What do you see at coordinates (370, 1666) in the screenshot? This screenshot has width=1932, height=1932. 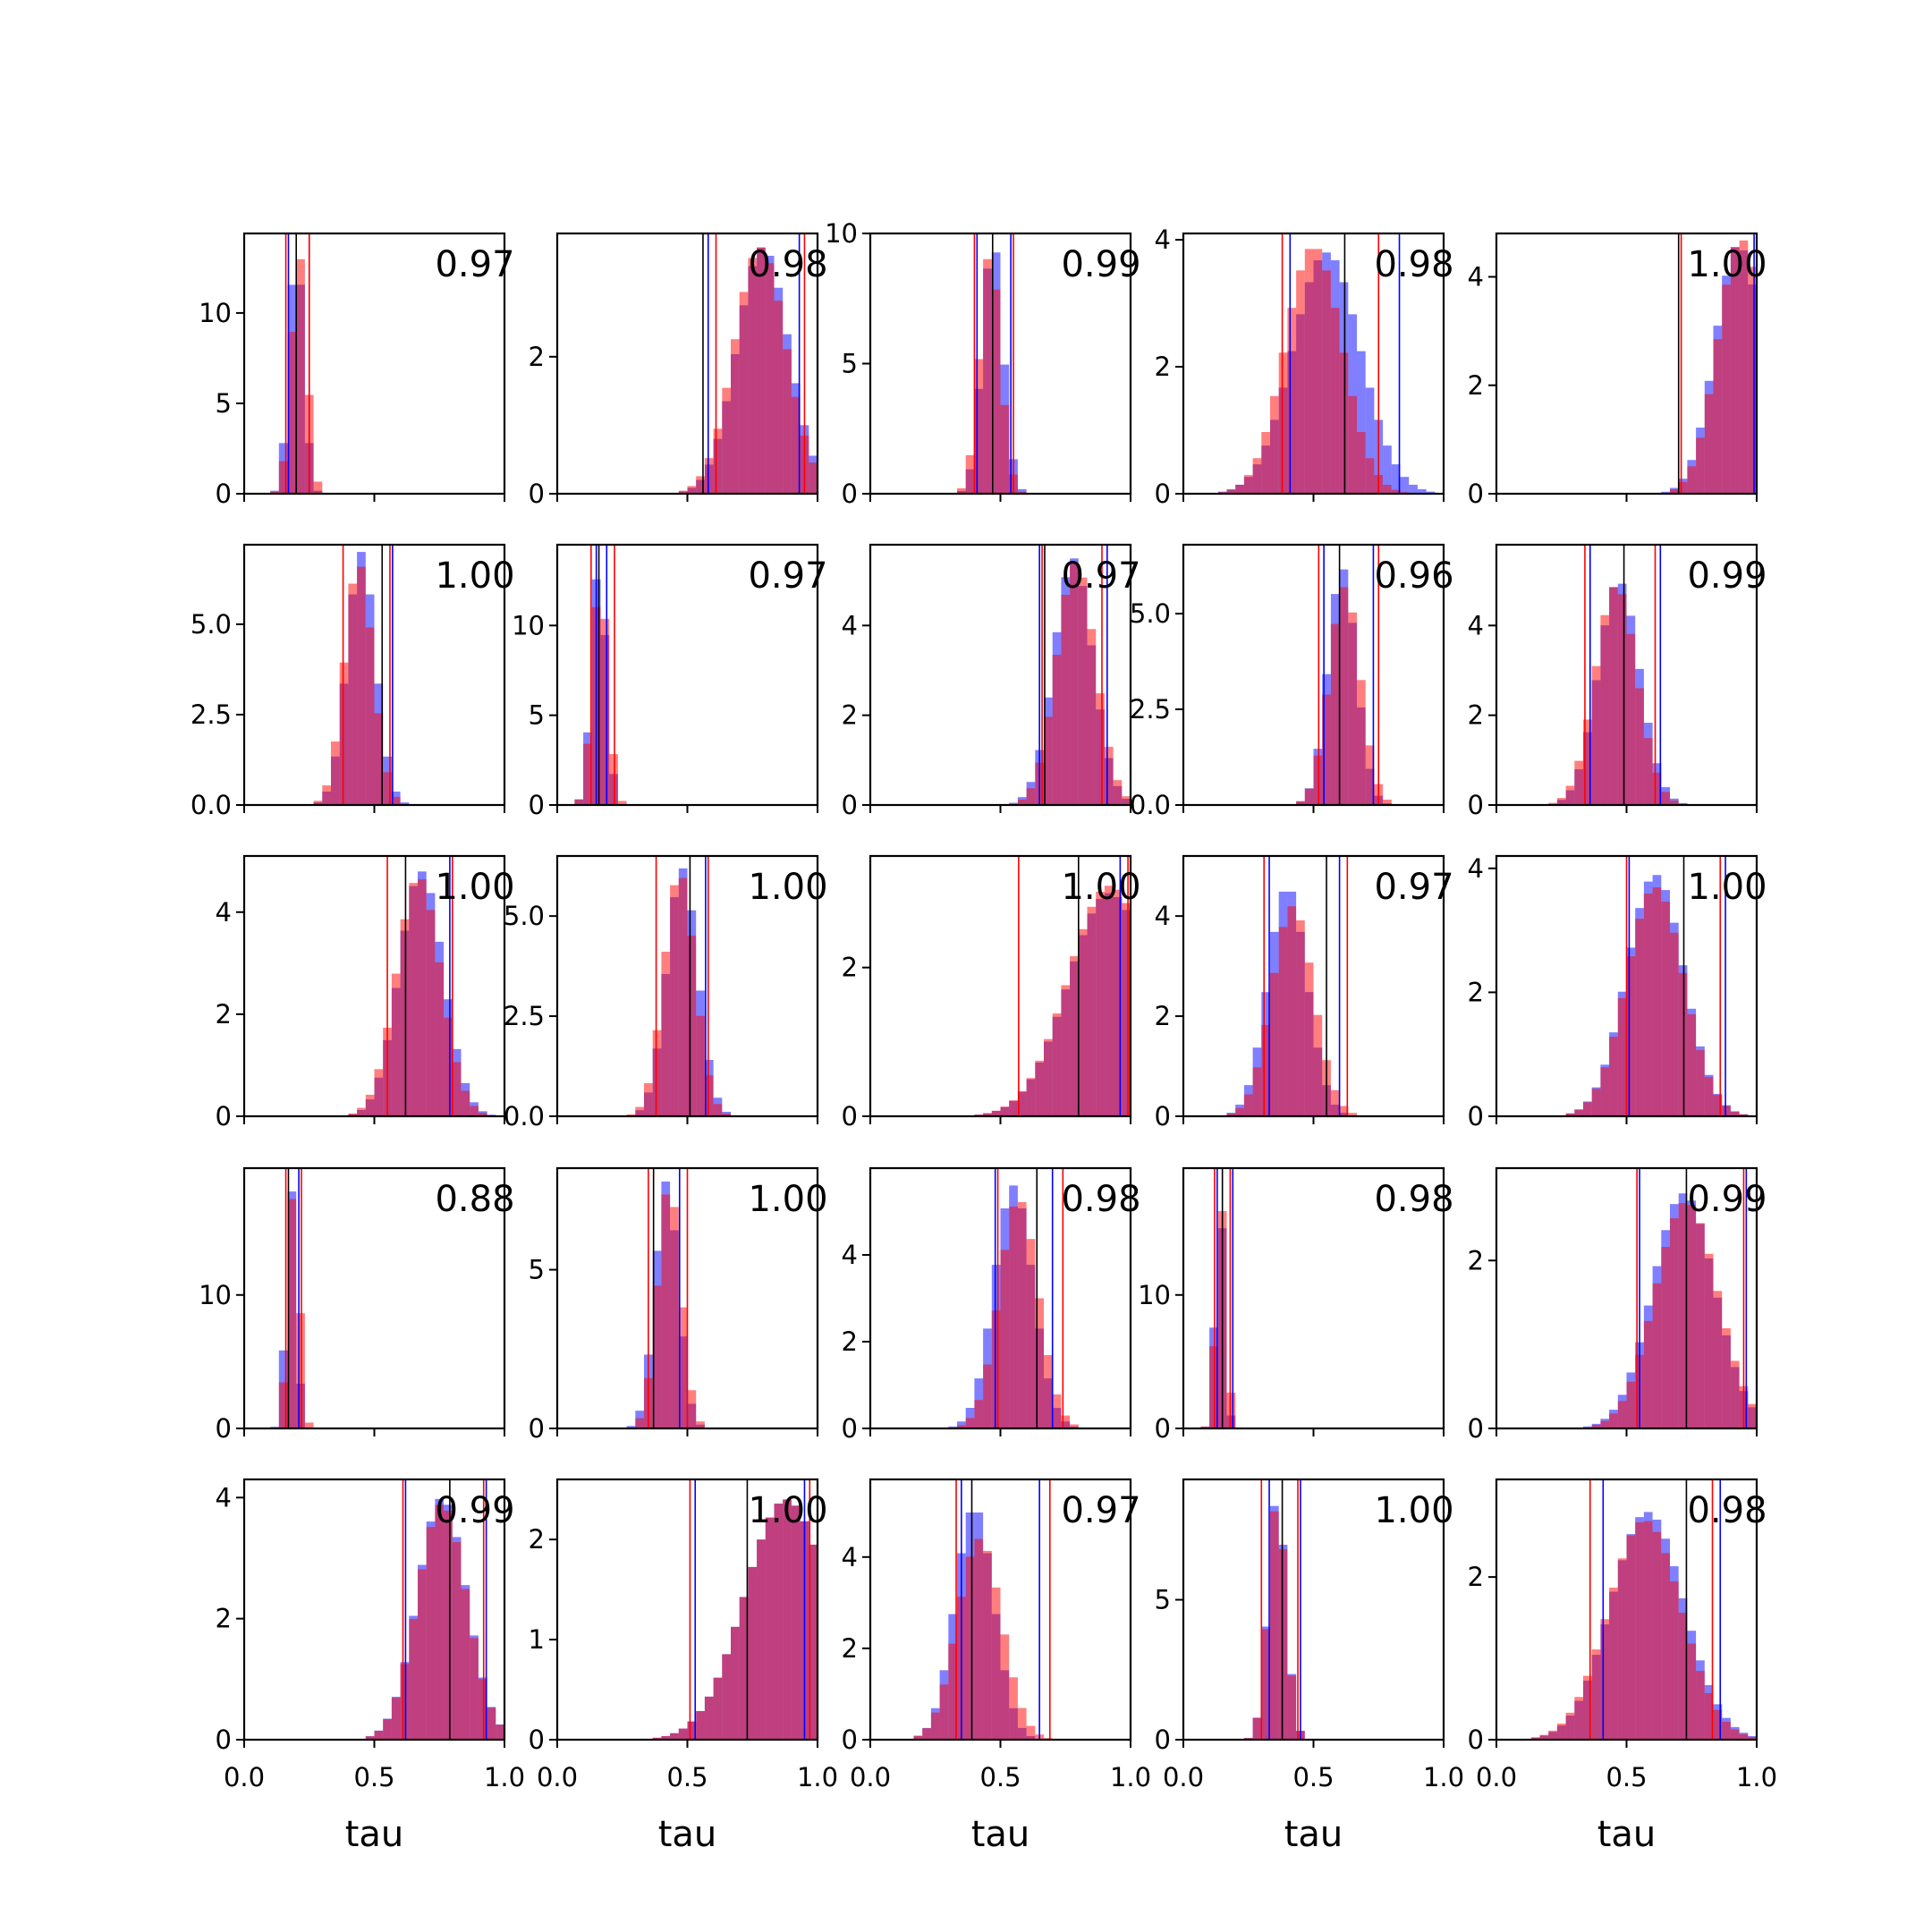 I see `histogram-panel-21: 0 2 4 0.0 0.5 1.0 0.99 tau` at bounding box center [370, 1666].